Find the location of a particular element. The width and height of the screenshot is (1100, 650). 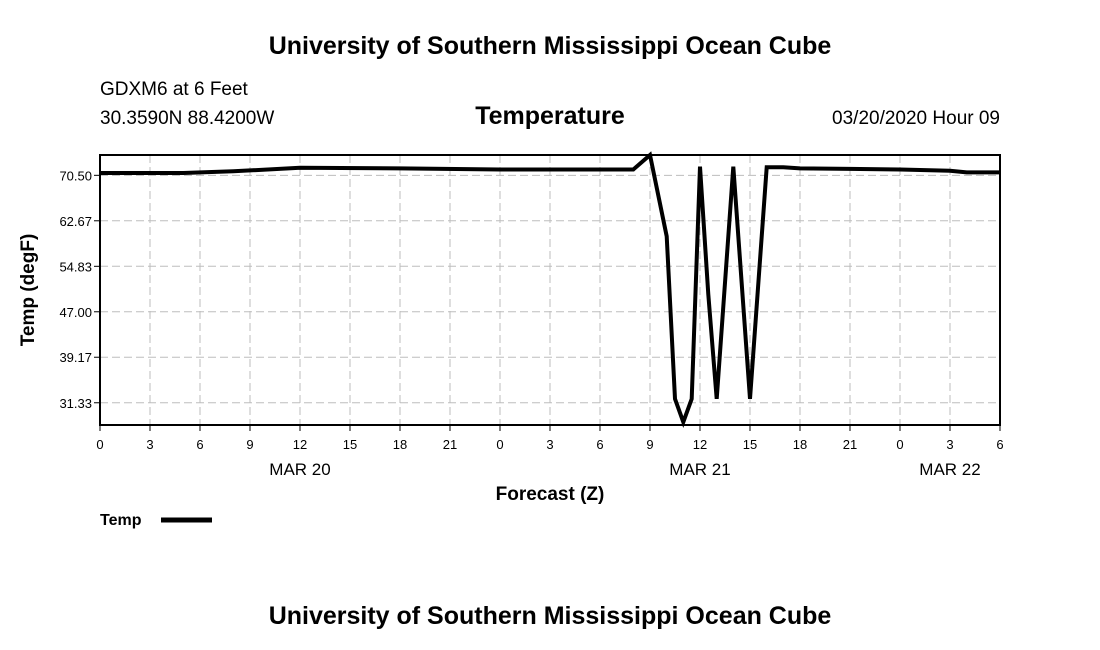

y-tick-label: 39.17 is located at coordinates (75, 357).